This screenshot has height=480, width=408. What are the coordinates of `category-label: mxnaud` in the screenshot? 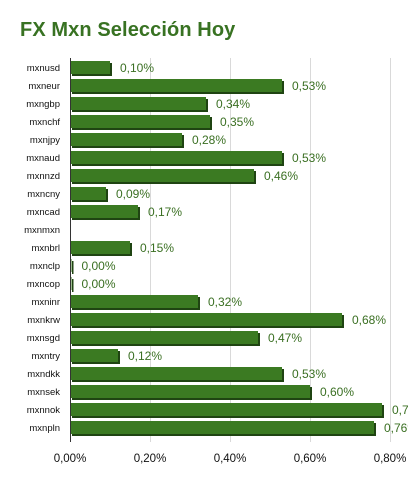 It's located at (43, 158).